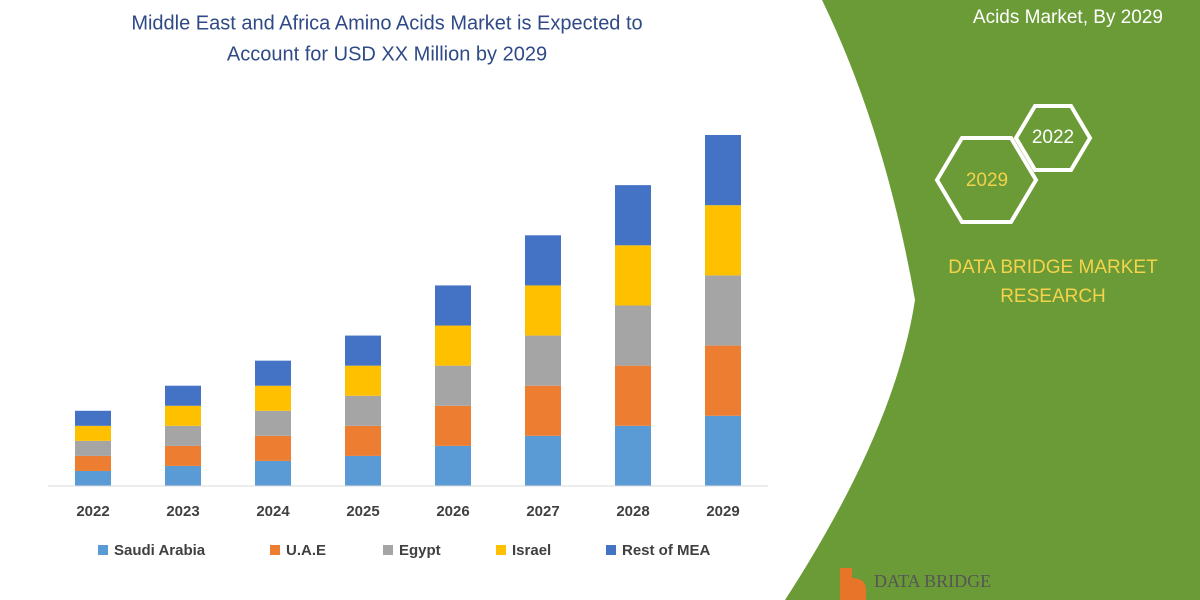  I want to click on x-tick-label: 2022, so click(92, 511).